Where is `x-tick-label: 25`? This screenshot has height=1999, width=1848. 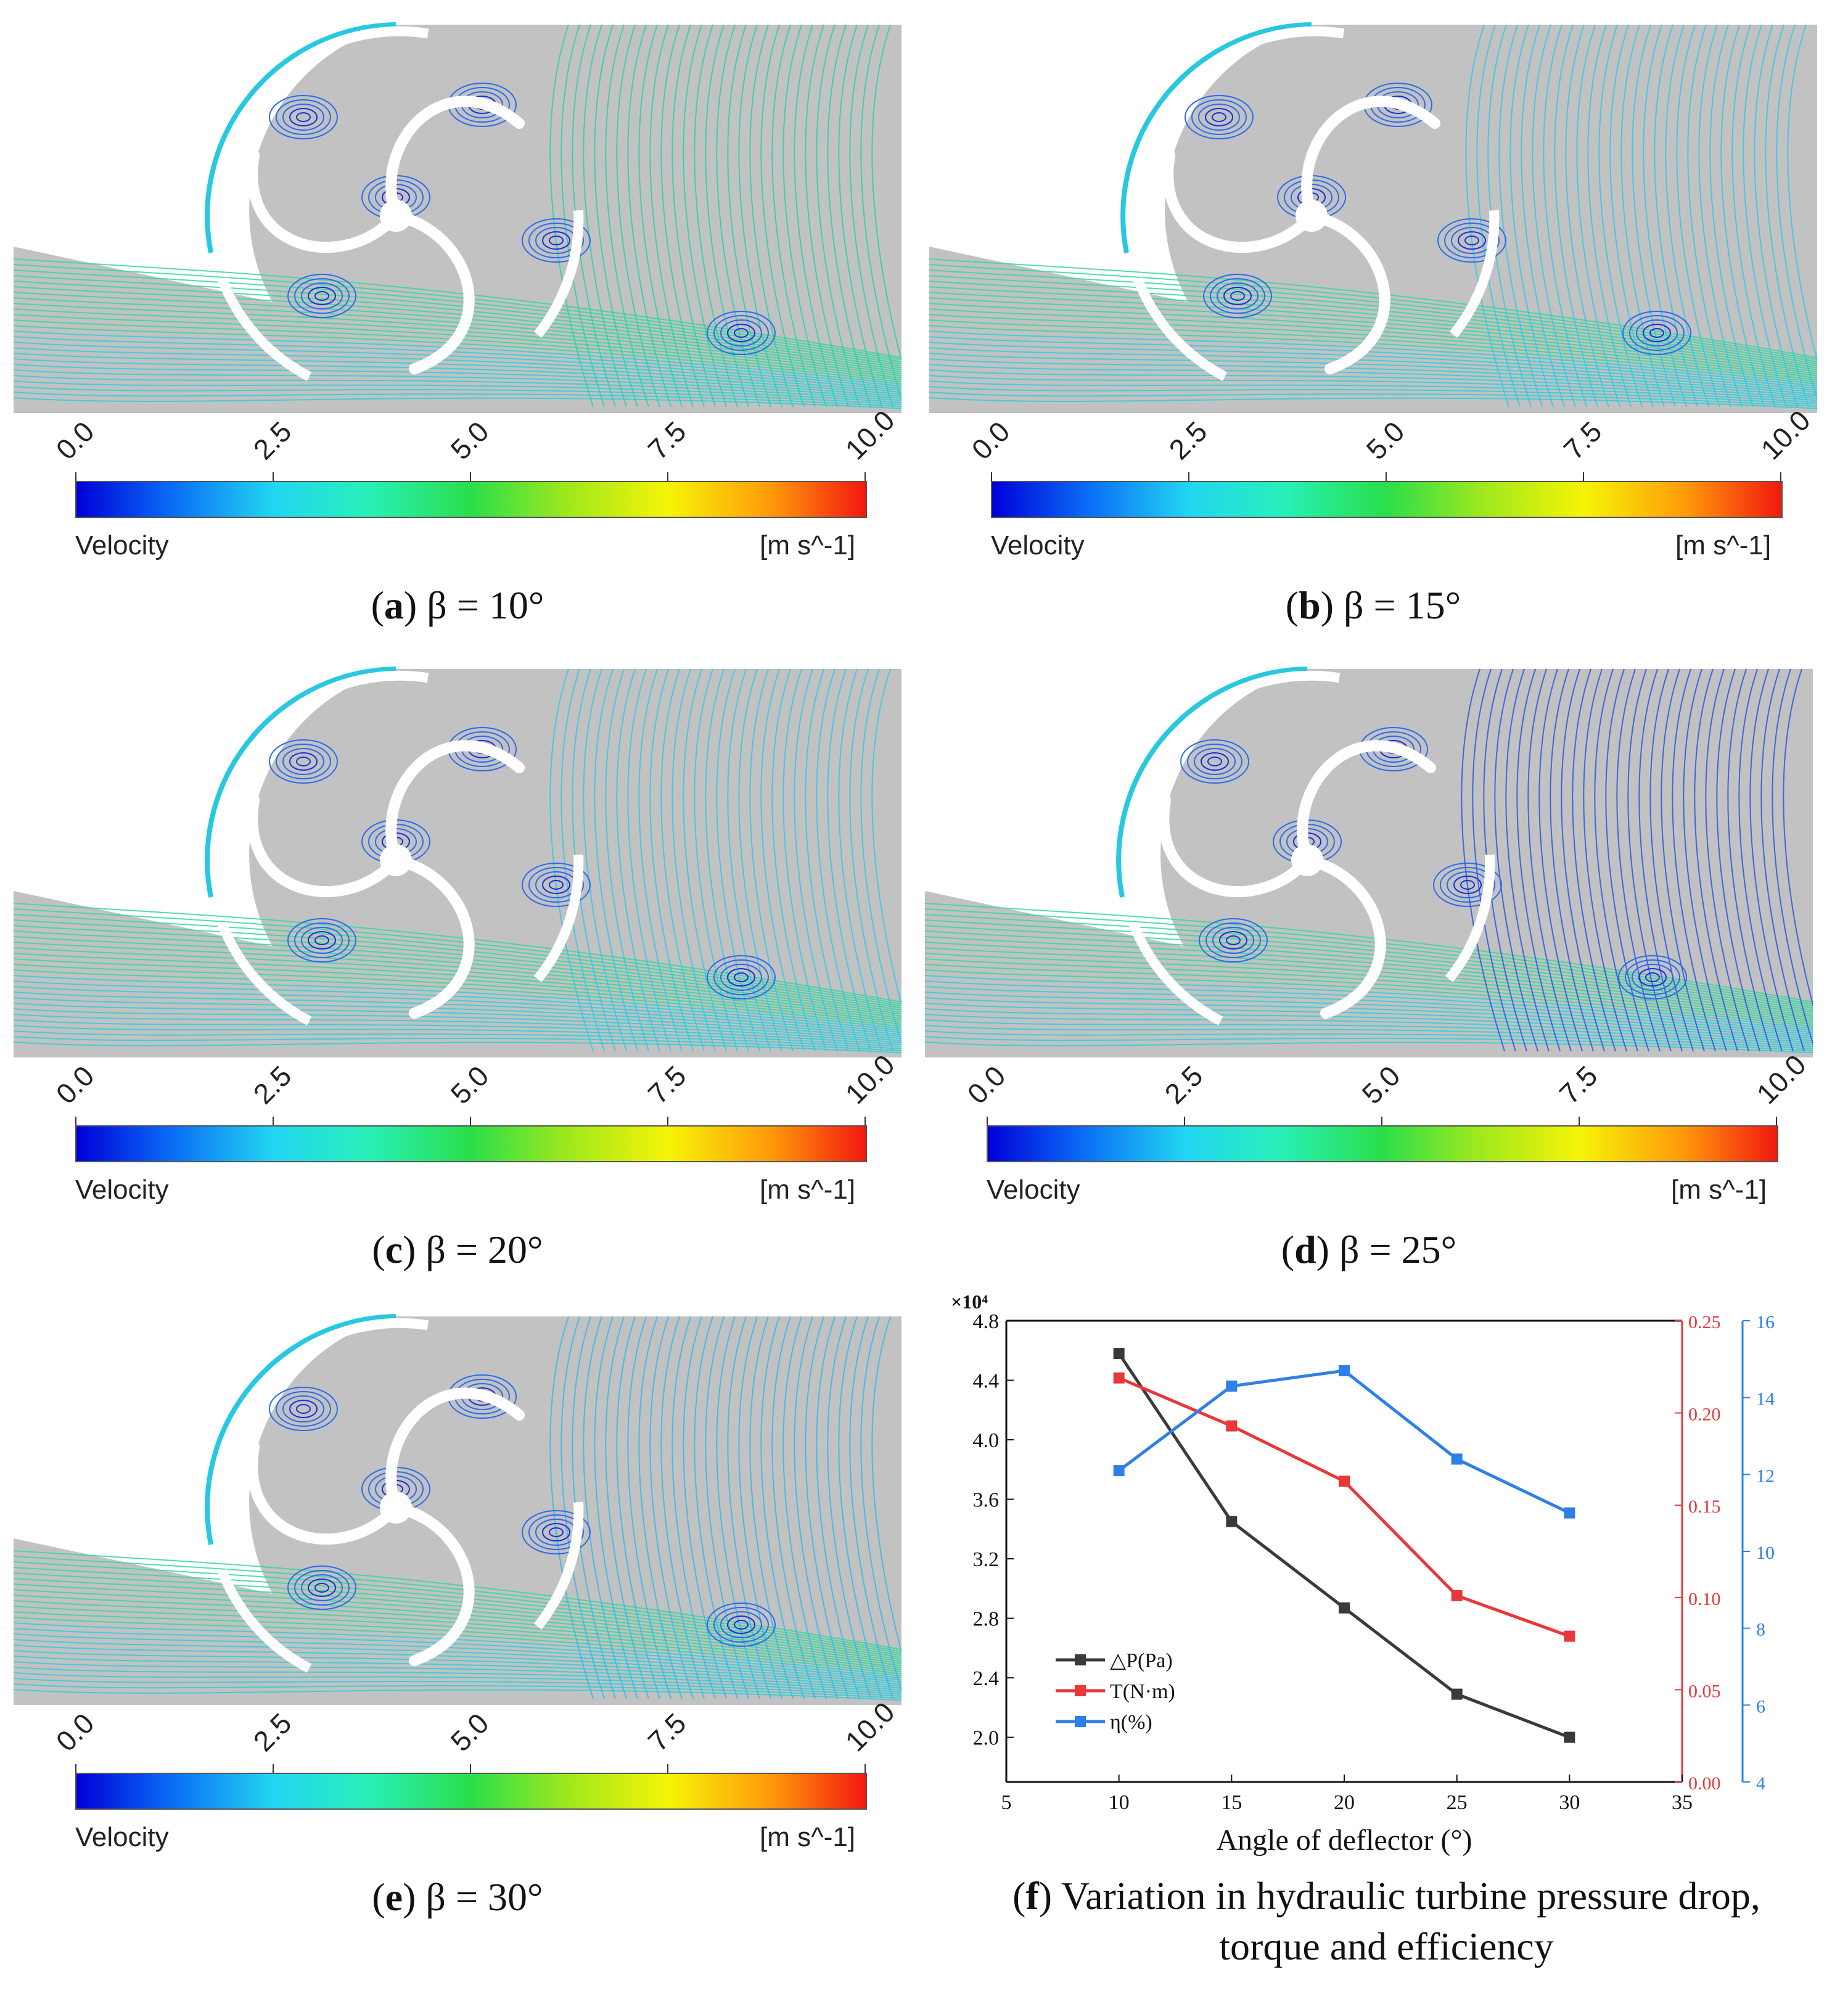
x-tick-label: 25 is located at coordinates (1457, 1802).